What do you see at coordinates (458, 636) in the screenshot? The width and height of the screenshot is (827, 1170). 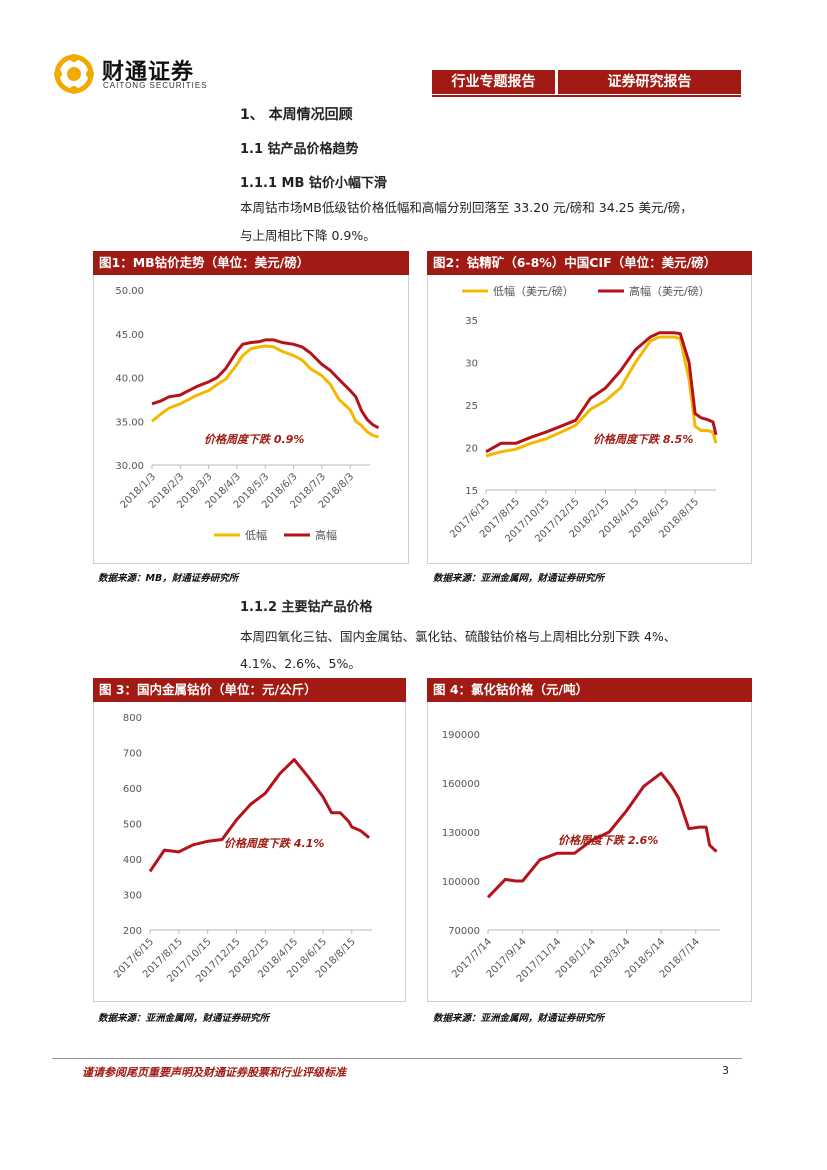 I see `paragraph-products-line1: 本周四氧化三钴、国内金属钴、氯化钴、硫酸钴价格与上周相比分别下跌 4%、` at bounding box center [458, 636].